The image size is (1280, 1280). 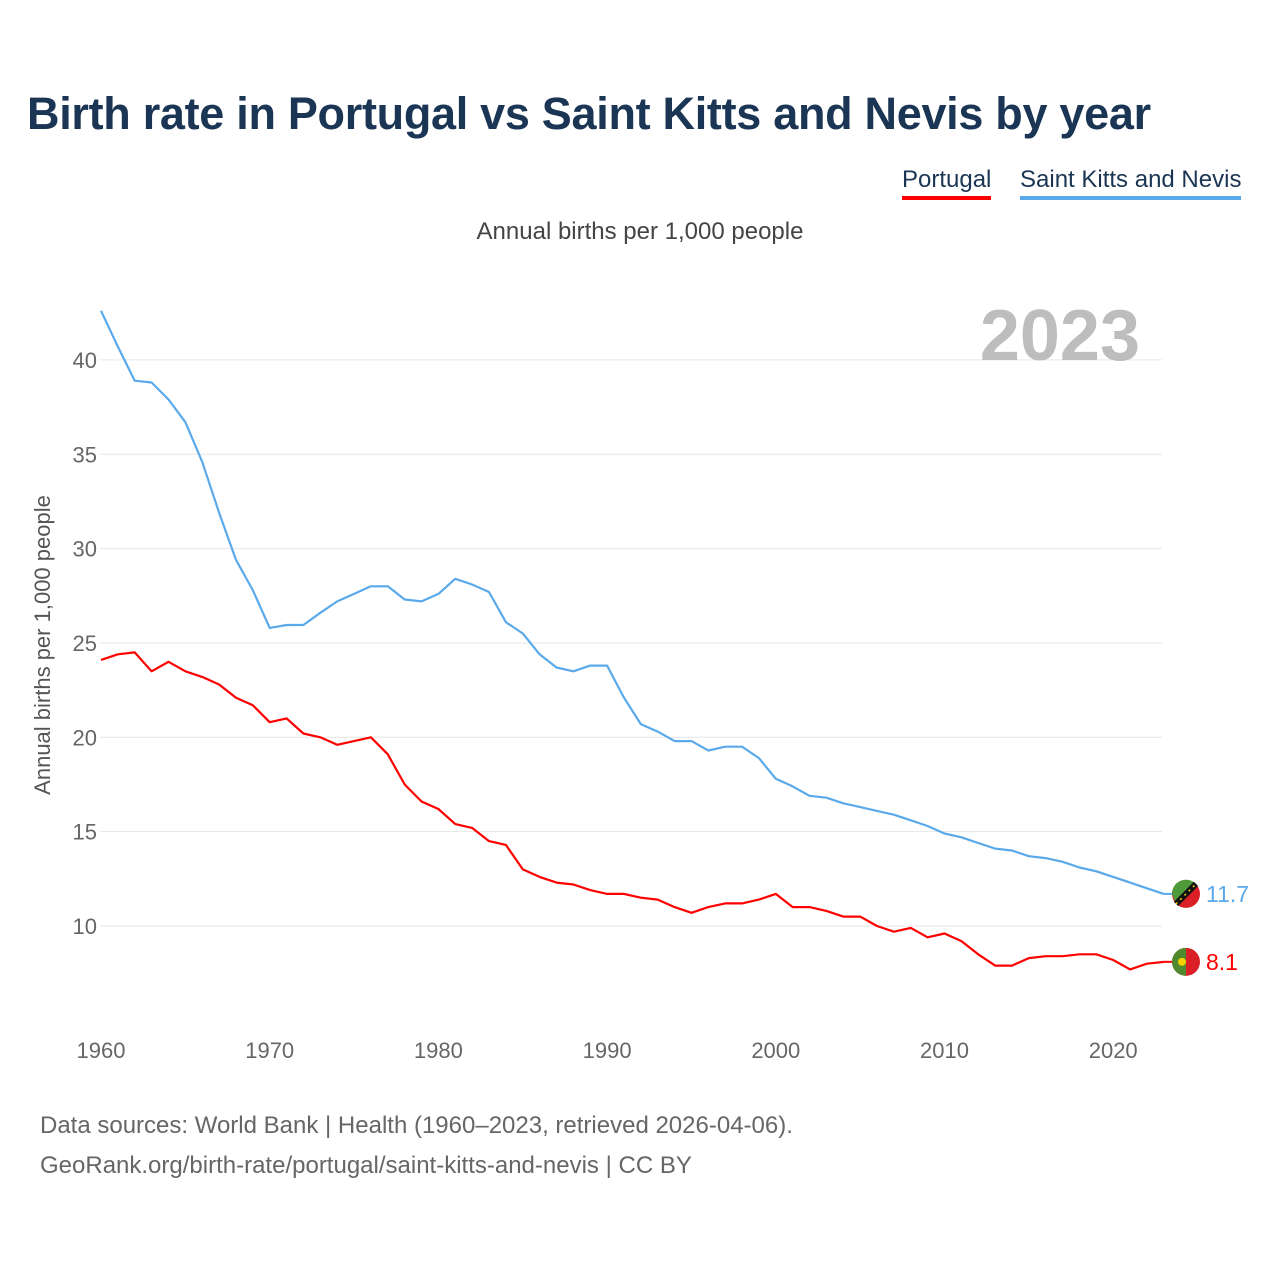 I want to click on y-tick-label: 25, so click(x=85, y=643).